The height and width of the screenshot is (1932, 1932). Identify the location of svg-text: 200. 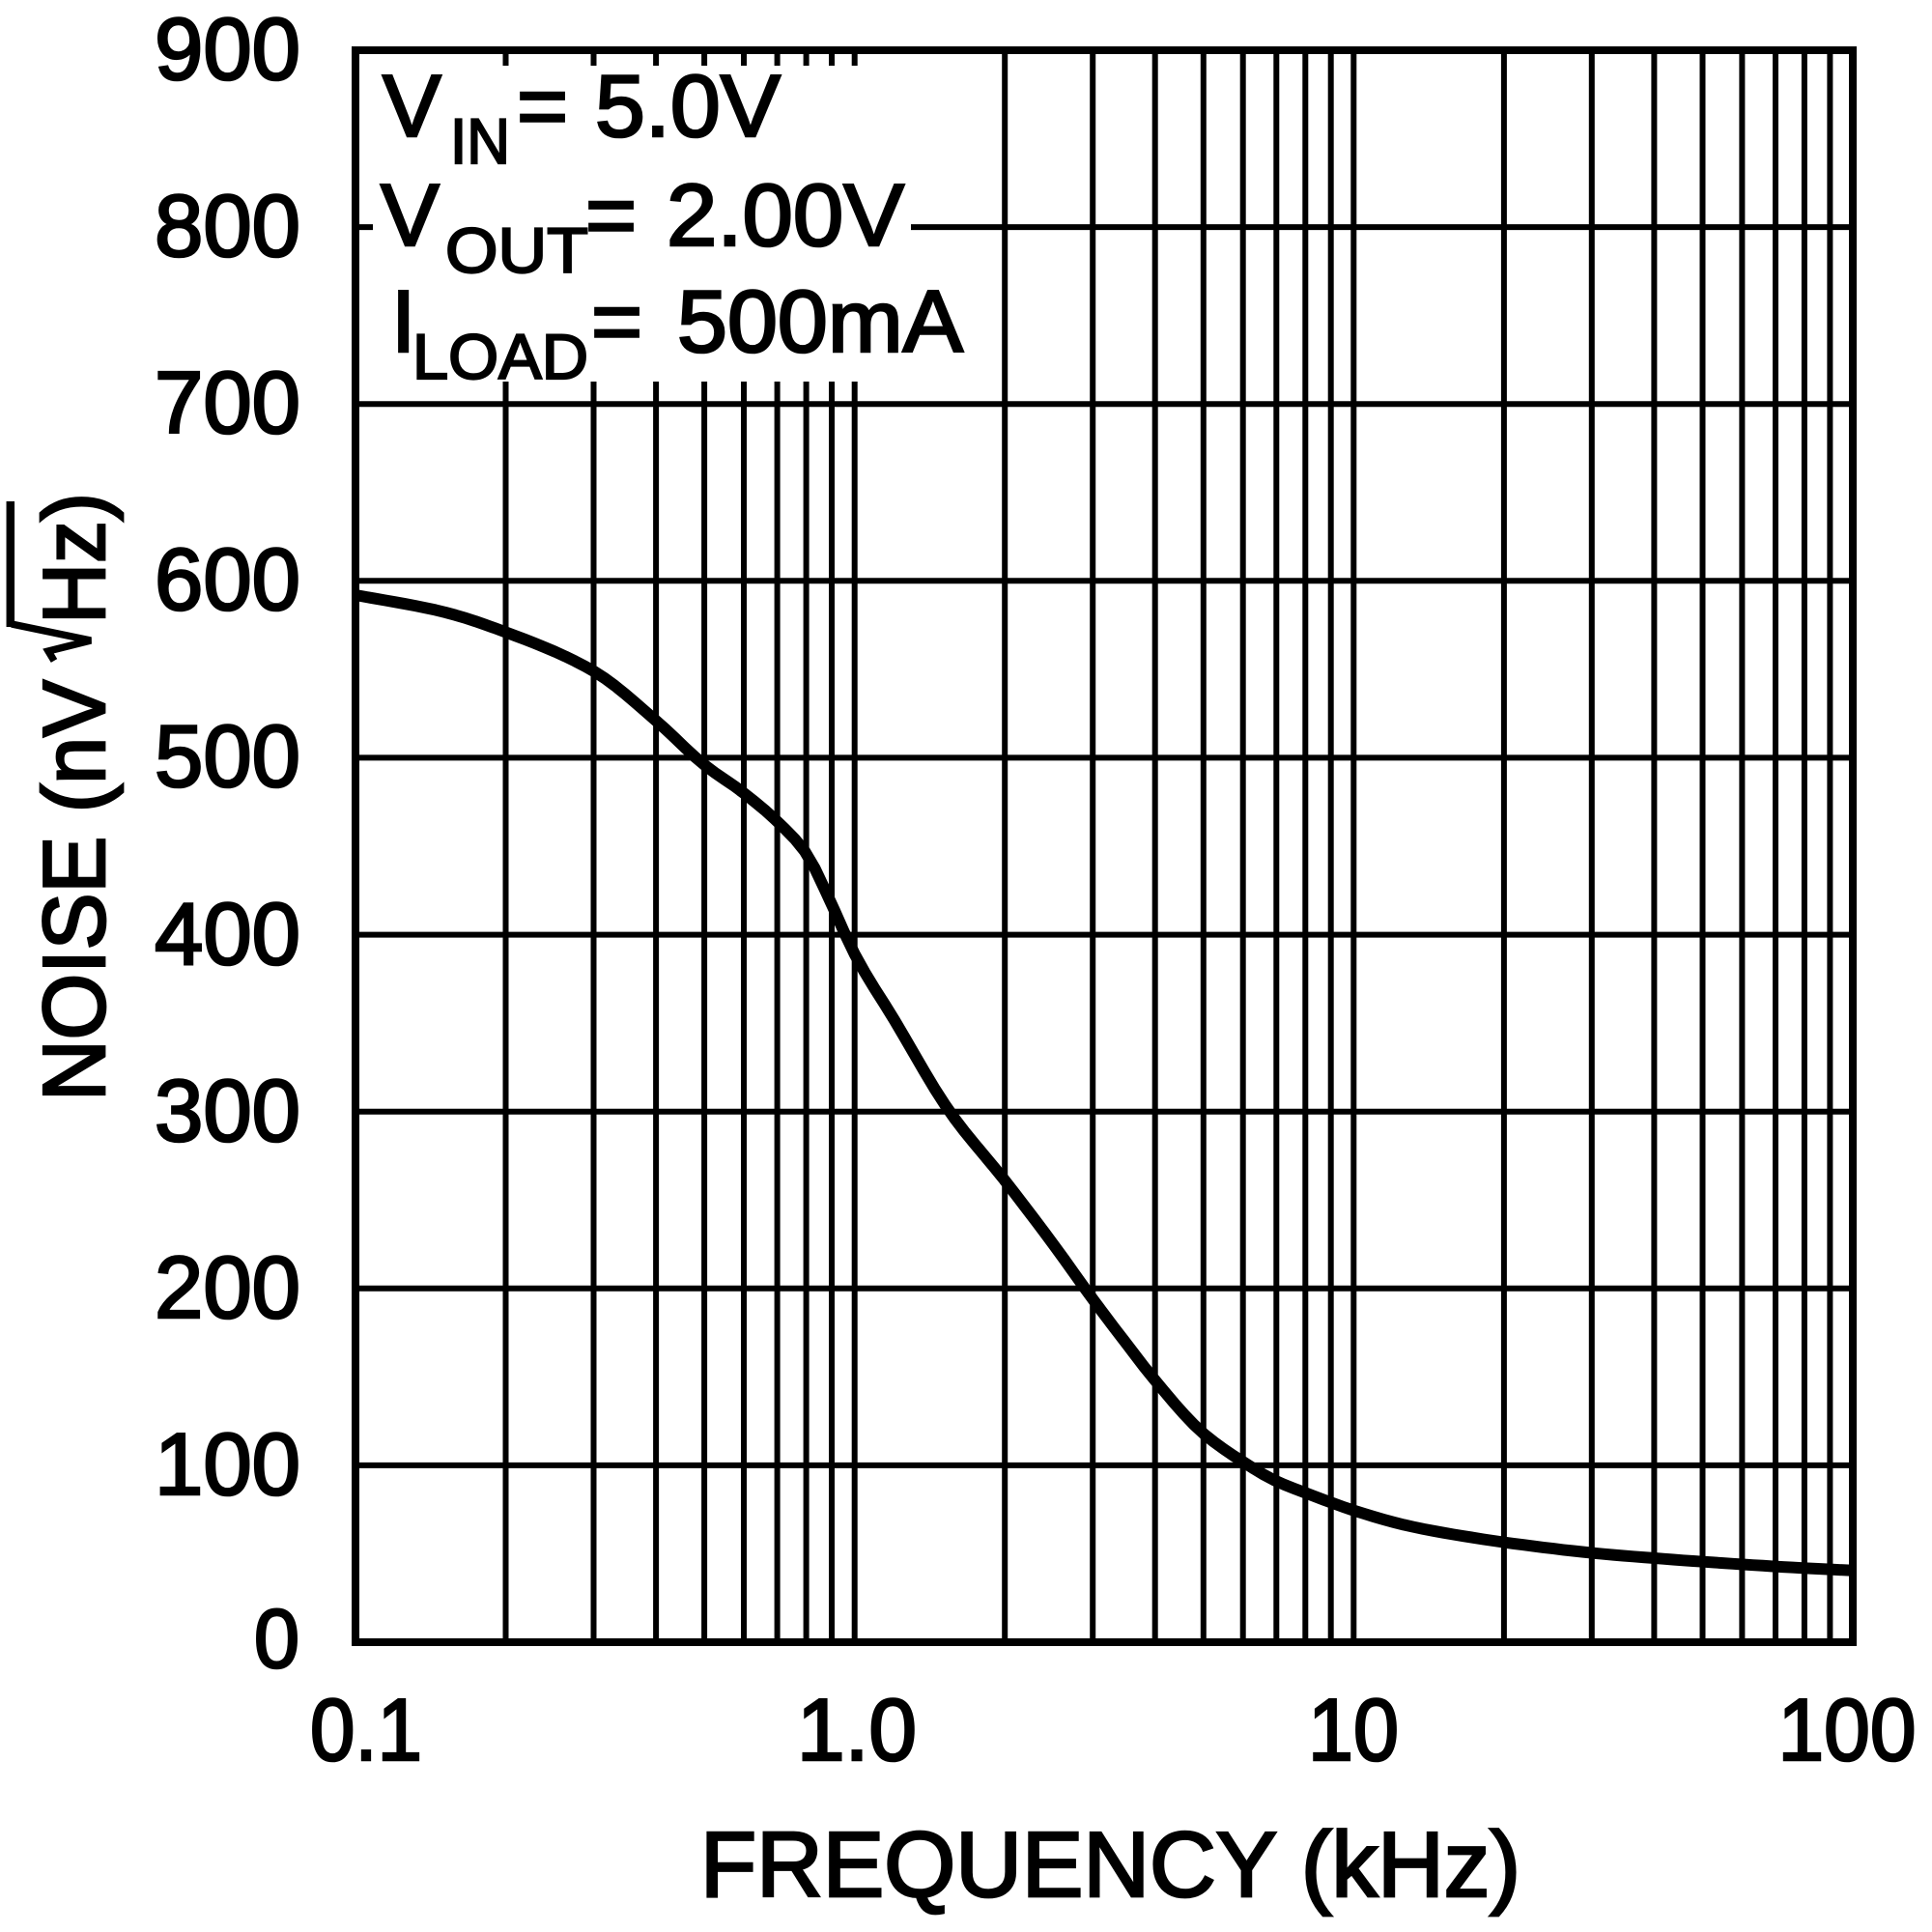
(227, 1288).